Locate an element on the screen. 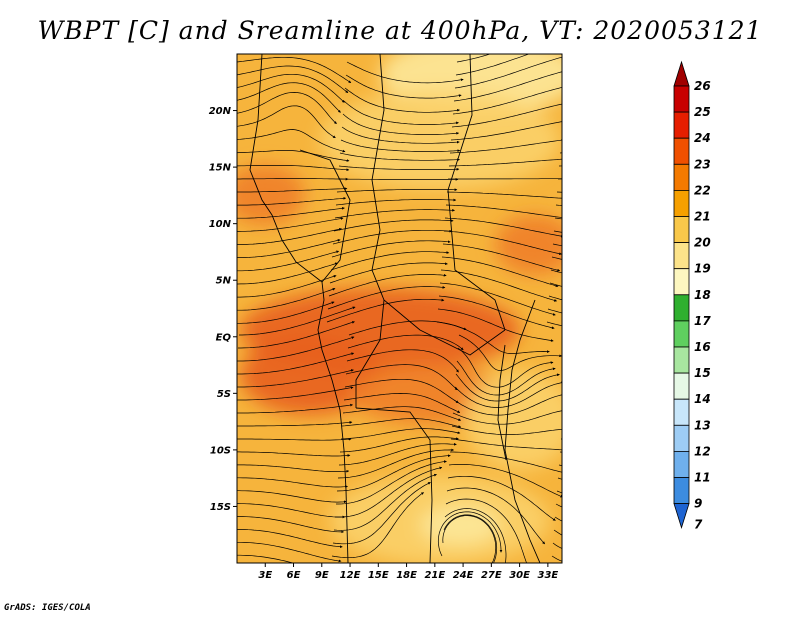 Image resolution: width=800 pixels, height=618 pixels. lat-tick-label: 20N is located at coordinates (220, 111).